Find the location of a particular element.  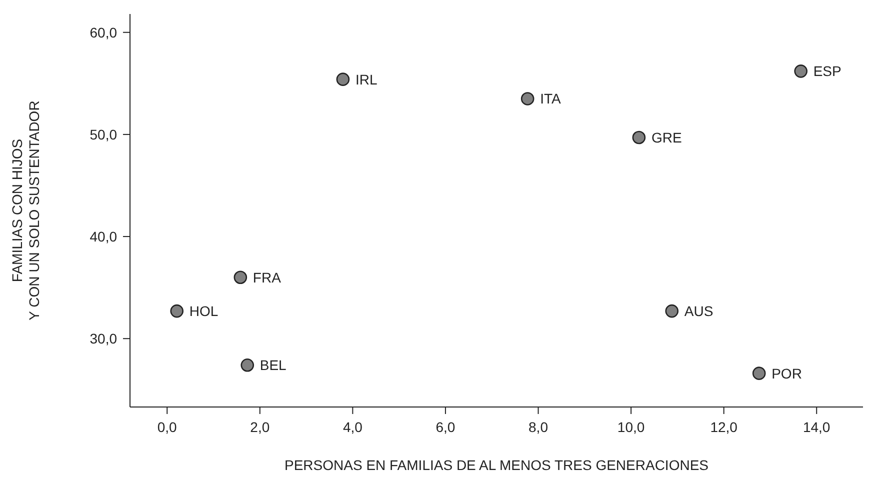

data-label: POR is located at coordinates (787, 373).